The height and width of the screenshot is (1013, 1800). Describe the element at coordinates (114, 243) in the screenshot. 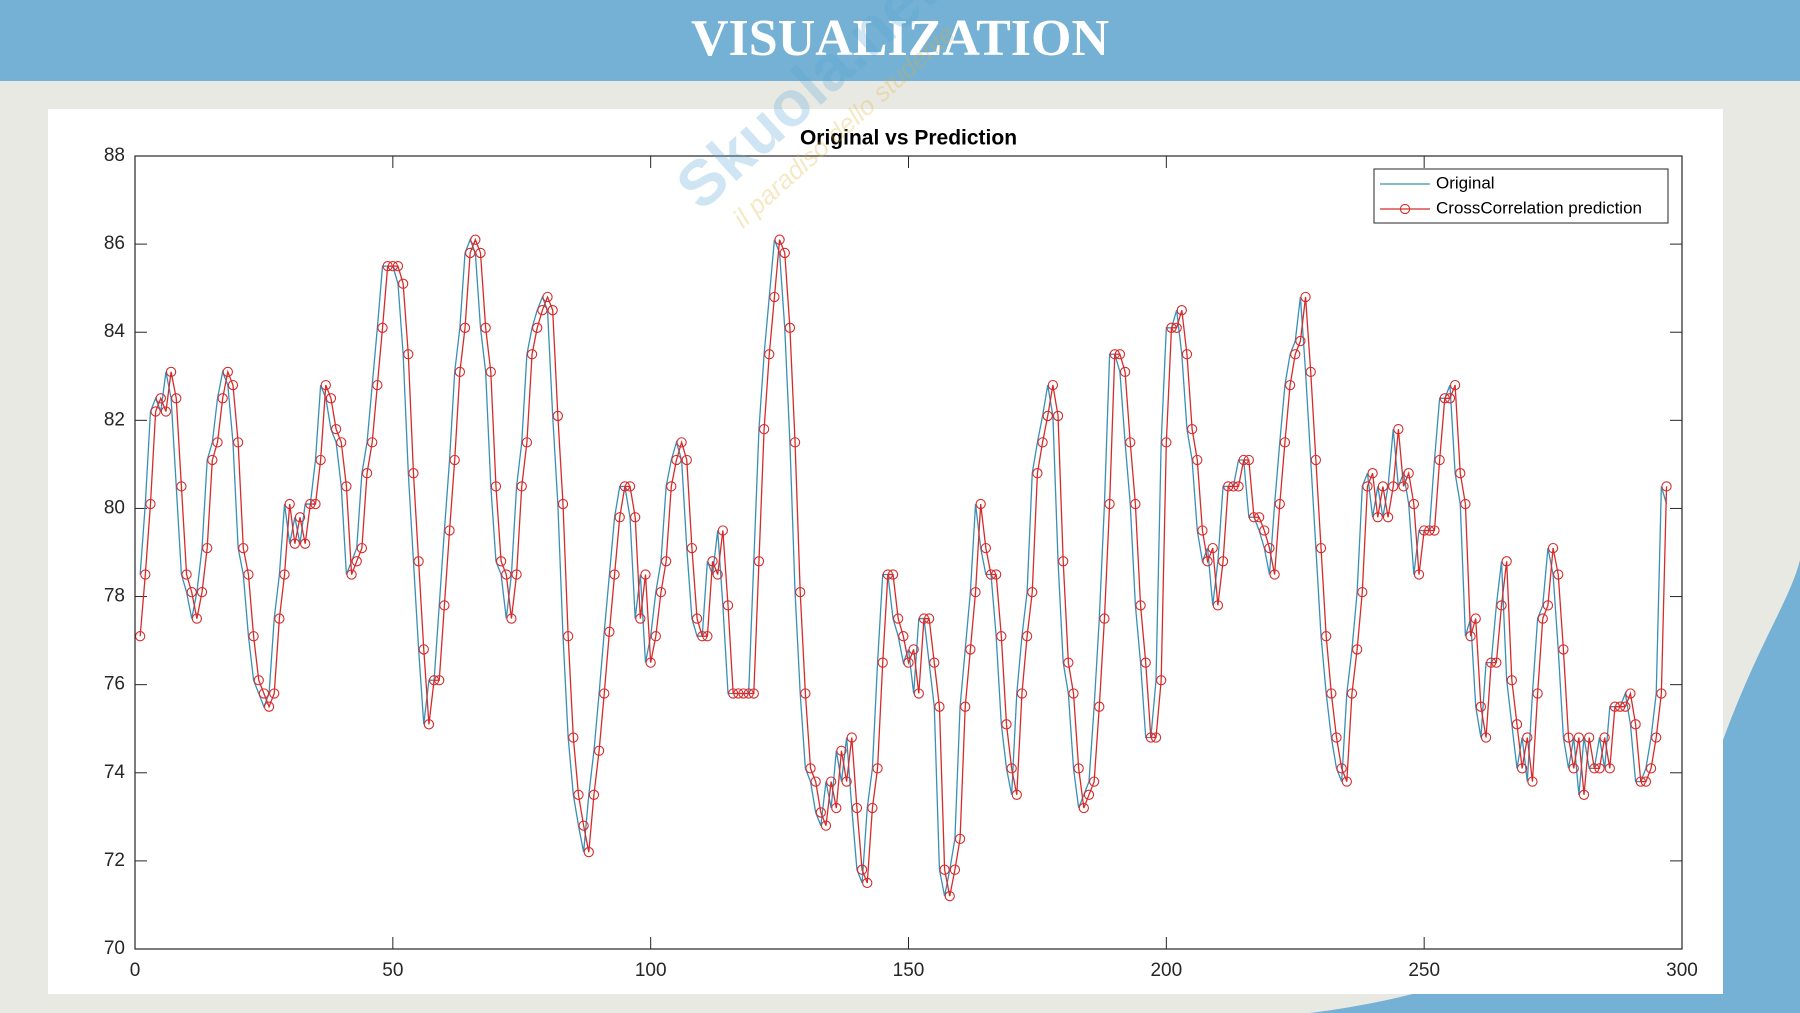

I see `y-tick-label: 86` at that location.